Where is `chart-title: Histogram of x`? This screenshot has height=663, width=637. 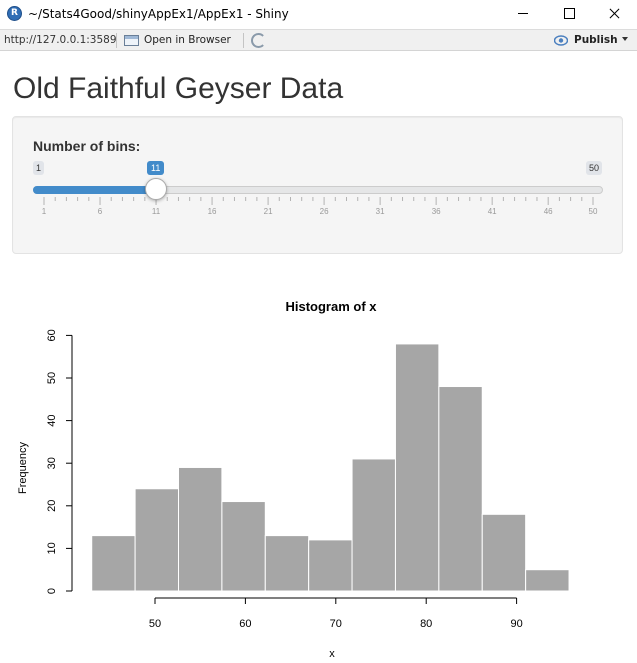 chart-title: Histogram of x is located at coordinates (331, 306).